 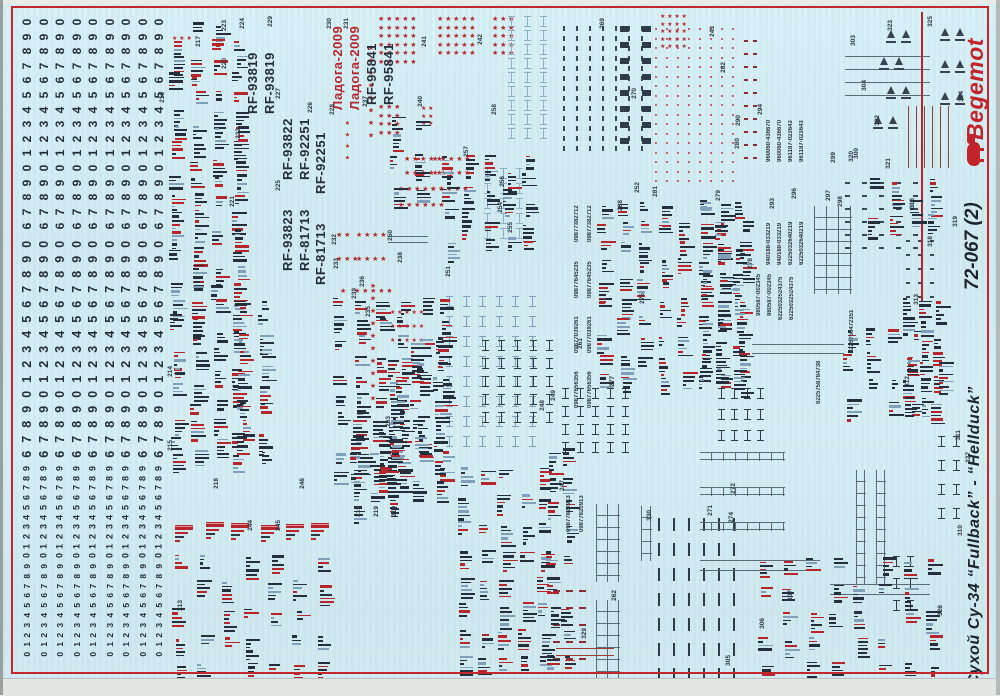 I want to click on digit-glyph: 1, so click(x=43, y=379).